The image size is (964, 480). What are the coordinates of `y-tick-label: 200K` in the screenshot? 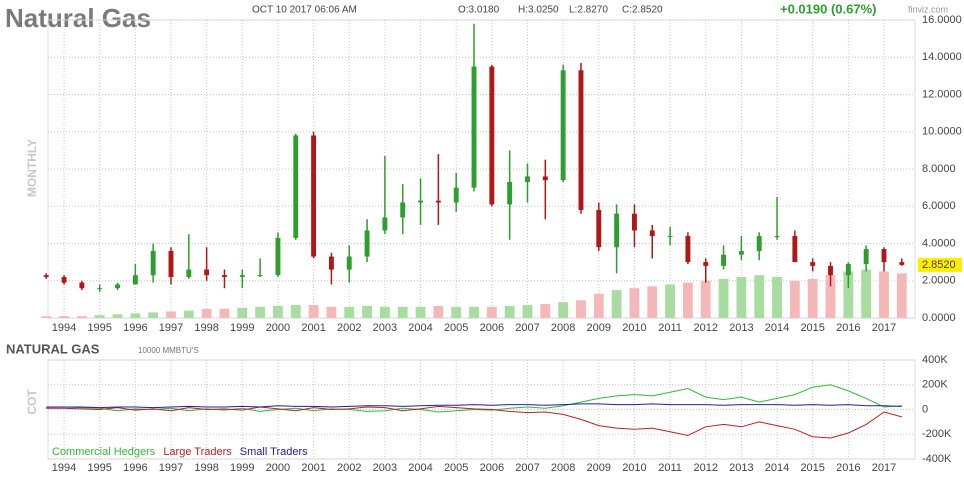 It's located at (935, 385).